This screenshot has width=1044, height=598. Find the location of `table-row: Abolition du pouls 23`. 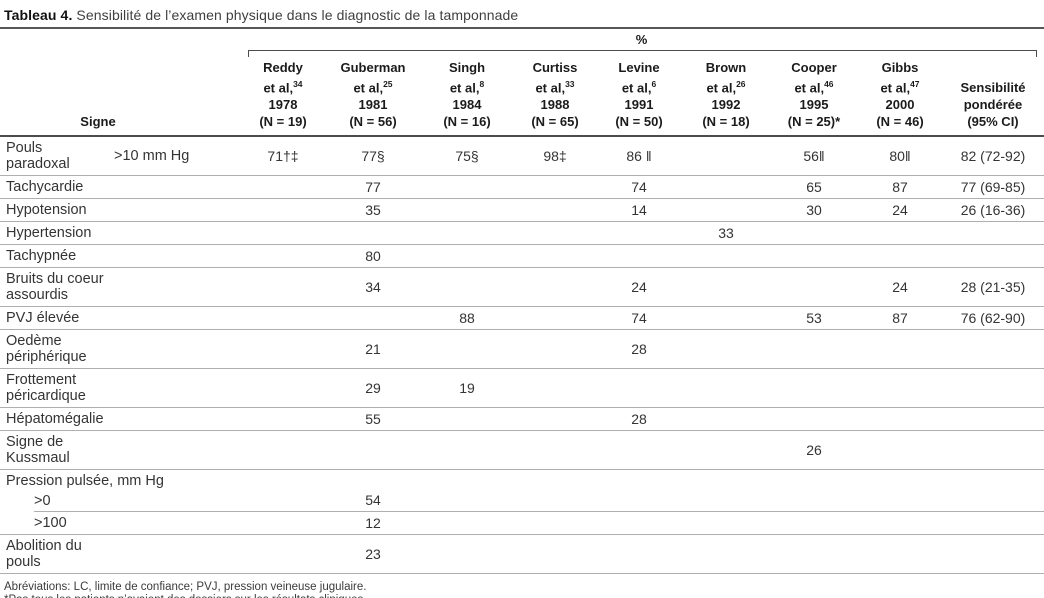

table-row: Abolition du pouls 23 is located at coordinates (522, 554).